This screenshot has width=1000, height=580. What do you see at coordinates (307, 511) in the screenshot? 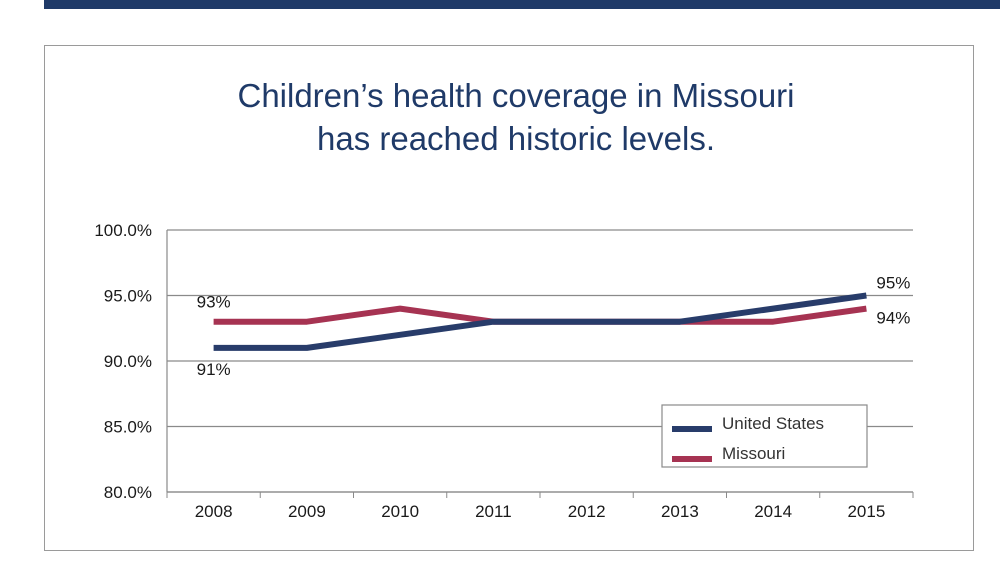
I see `x-tick-label: 2009` at bounding box center [307, 511].